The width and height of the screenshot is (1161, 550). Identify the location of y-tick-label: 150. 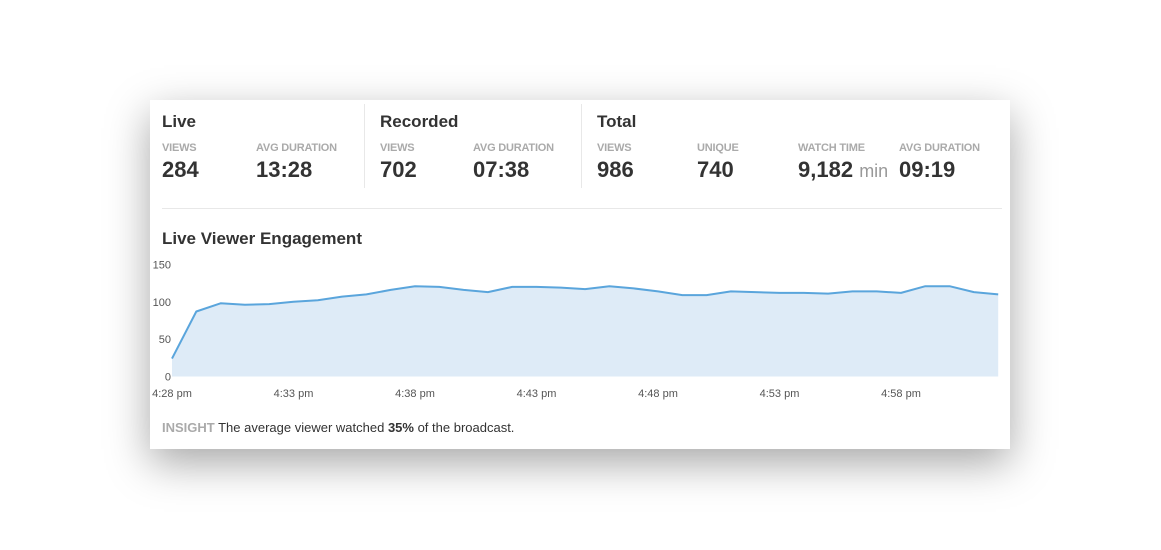
(162, 266).